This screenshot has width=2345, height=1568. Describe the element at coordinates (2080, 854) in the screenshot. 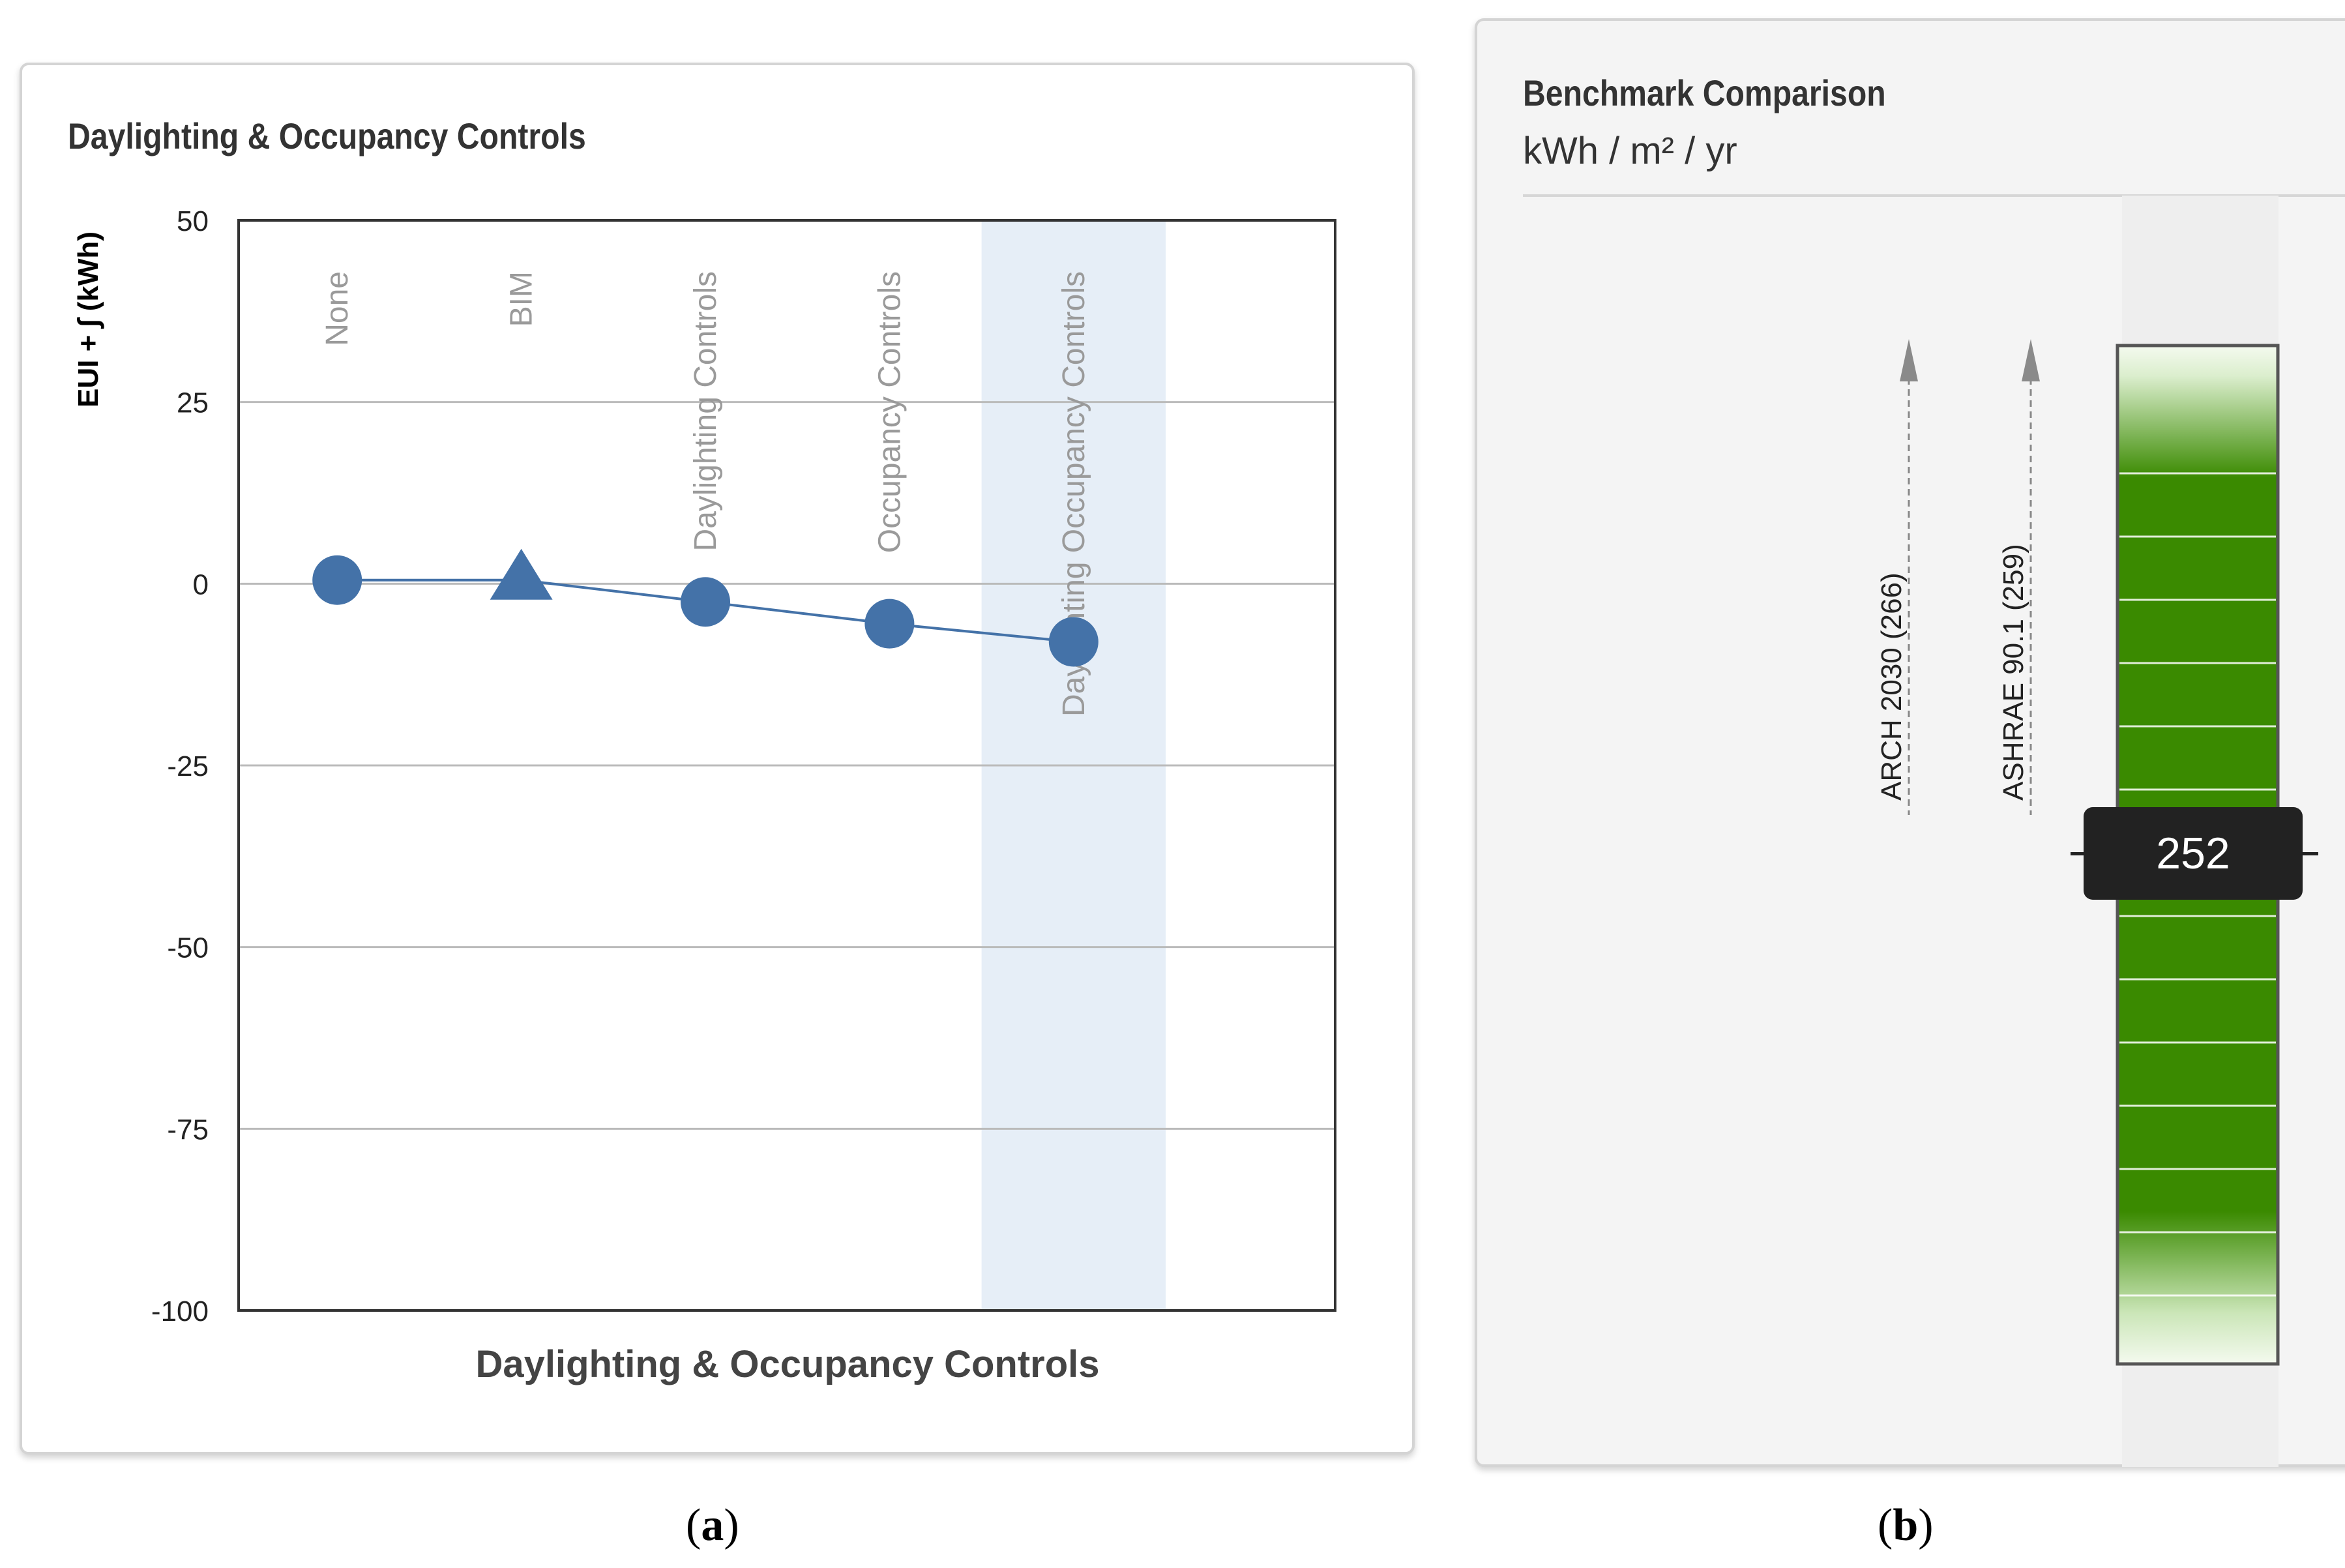

I see `readout-tick-left` at that location.